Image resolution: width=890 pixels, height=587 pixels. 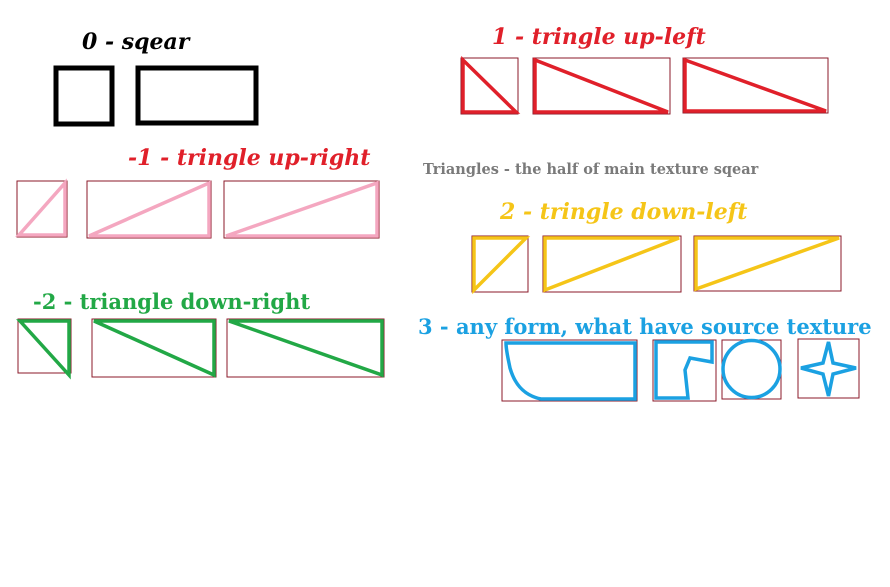 I want to click on label-any-form: 3 - any form, what have source texture, so click(x=645, y=326).